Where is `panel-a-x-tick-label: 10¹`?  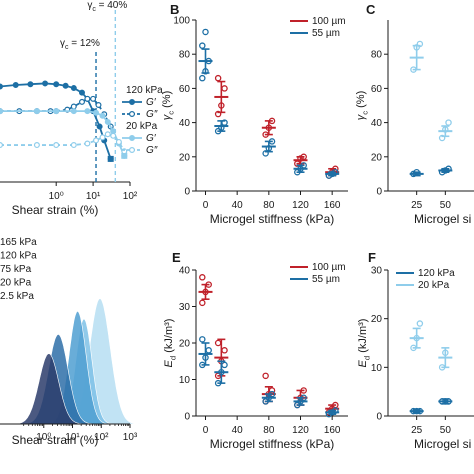 panel-a-x-tick-label: 10¹ is located at coordinates (93, 196).